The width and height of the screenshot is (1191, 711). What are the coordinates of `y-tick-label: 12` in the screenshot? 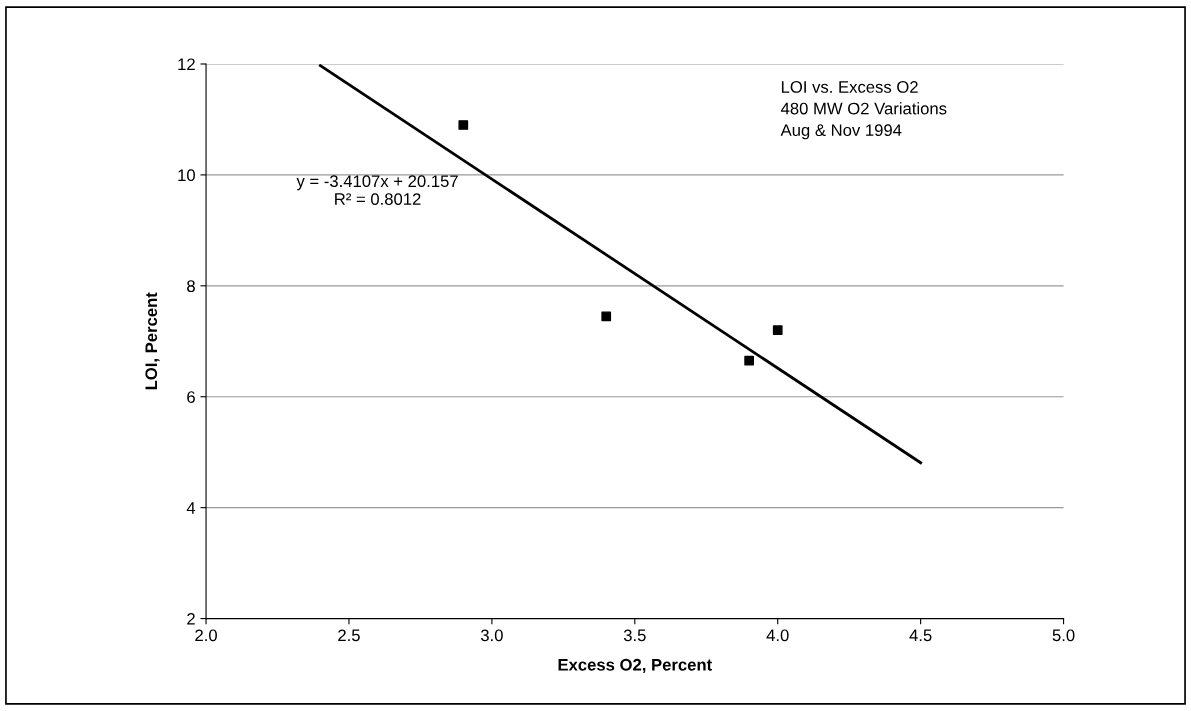 It's located at (186, 64).